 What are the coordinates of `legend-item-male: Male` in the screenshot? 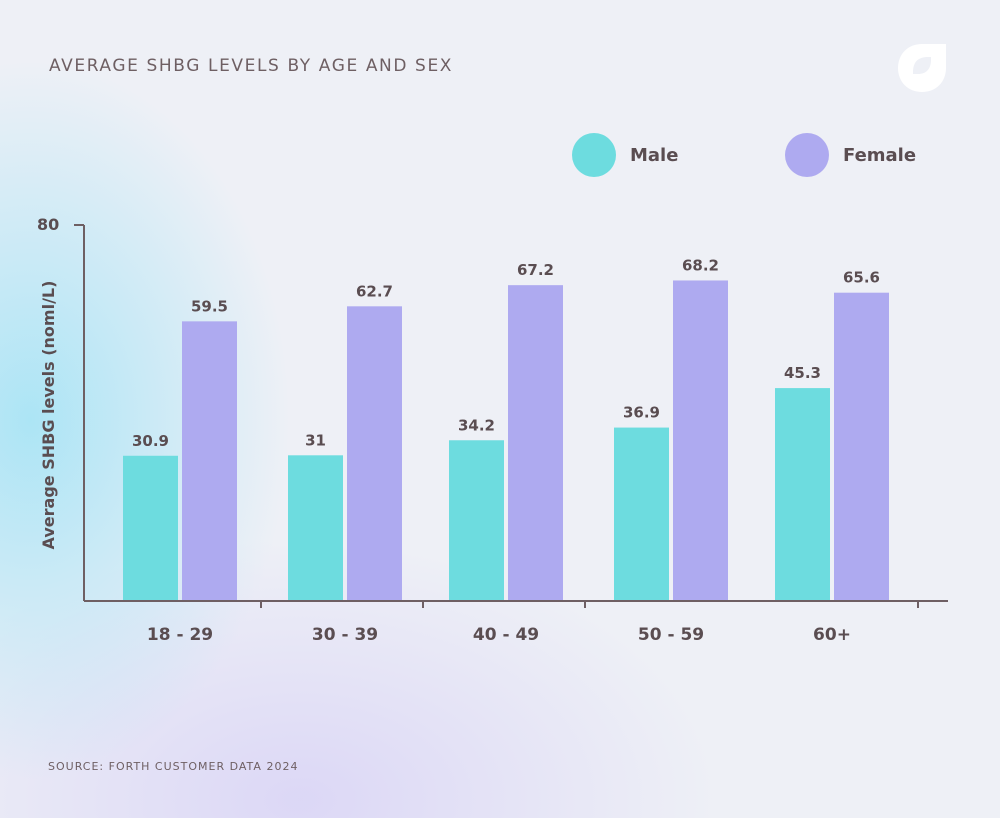 It's located at (625, 155).